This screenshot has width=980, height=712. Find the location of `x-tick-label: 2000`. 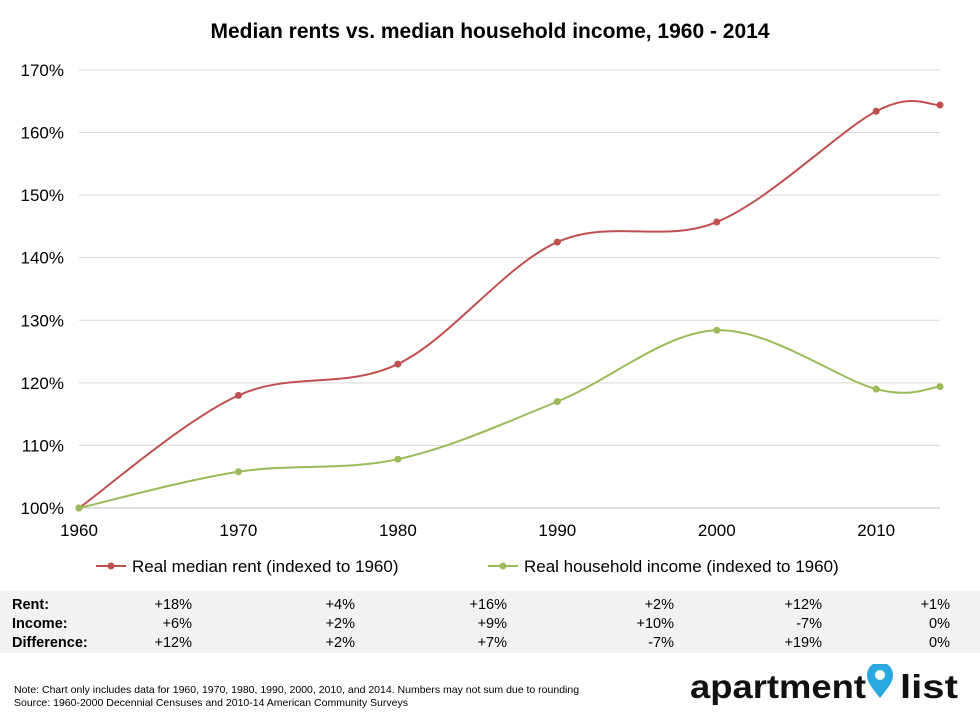

x-tick-label: 2000 is located at coordinates (717, 530).